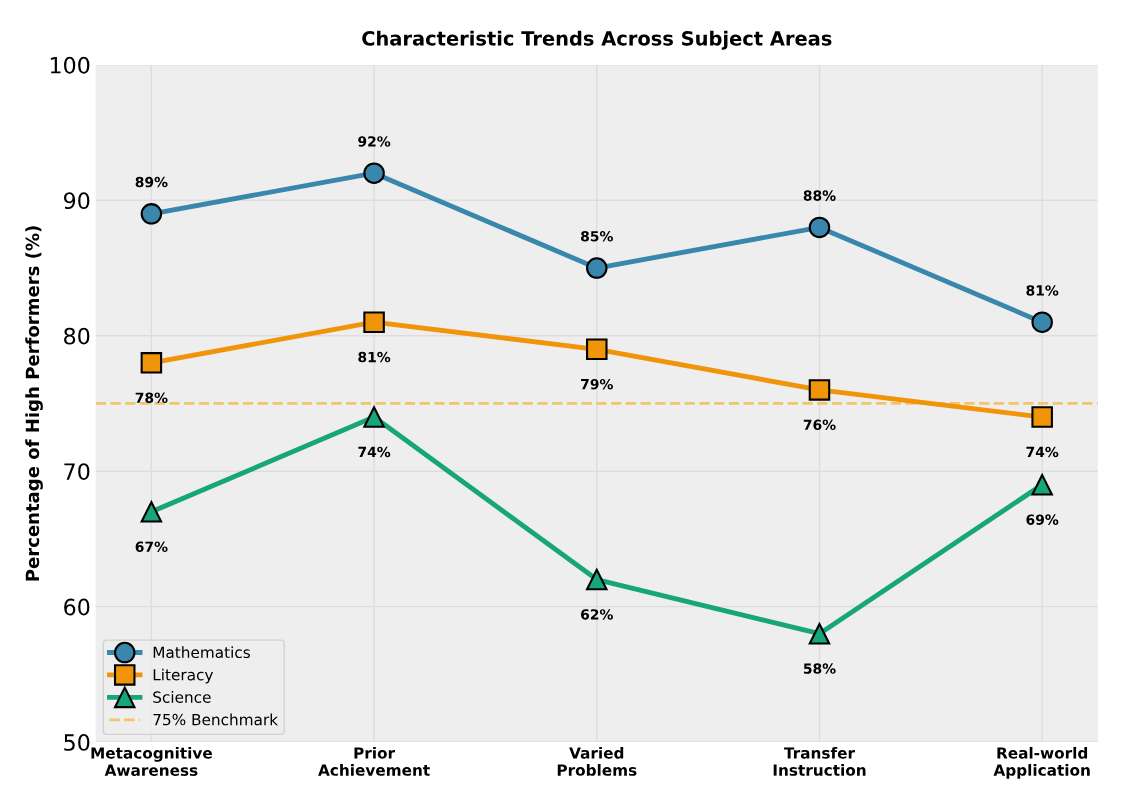 The height and width of the screenshot is (811, 1126). I want to click on y-axis-title: Percentage of High Performers (%), so click(34, 403).